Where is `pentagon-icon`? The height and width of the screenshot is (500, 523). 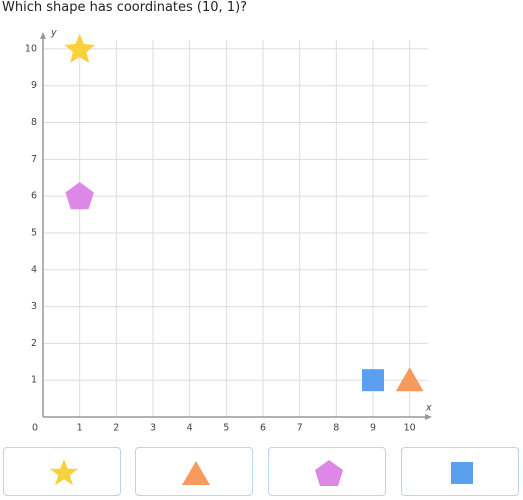 pentagon-icon is located at coordinates (329, 473).